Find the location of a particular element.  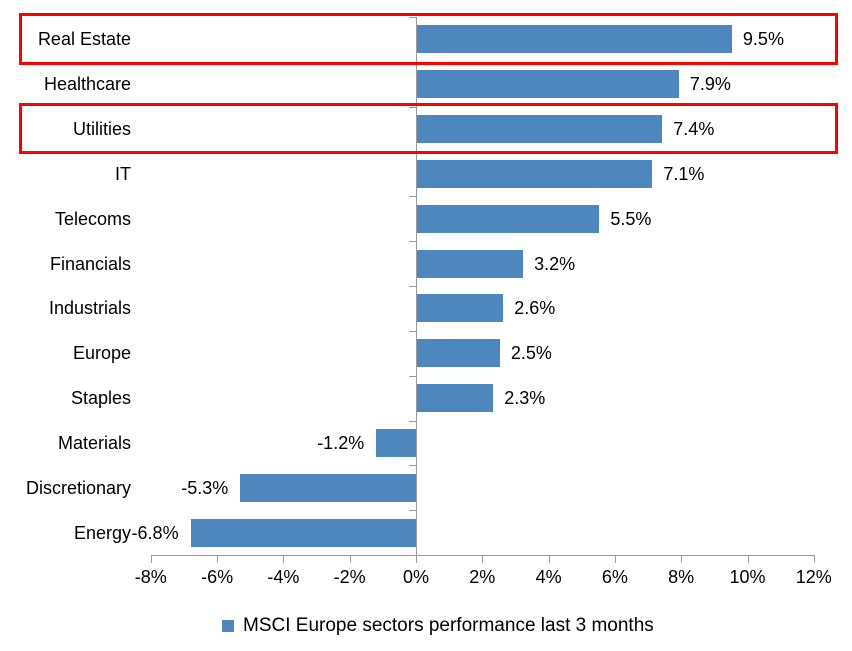

category-label: Healthcare is located at coordinates (87, 84).